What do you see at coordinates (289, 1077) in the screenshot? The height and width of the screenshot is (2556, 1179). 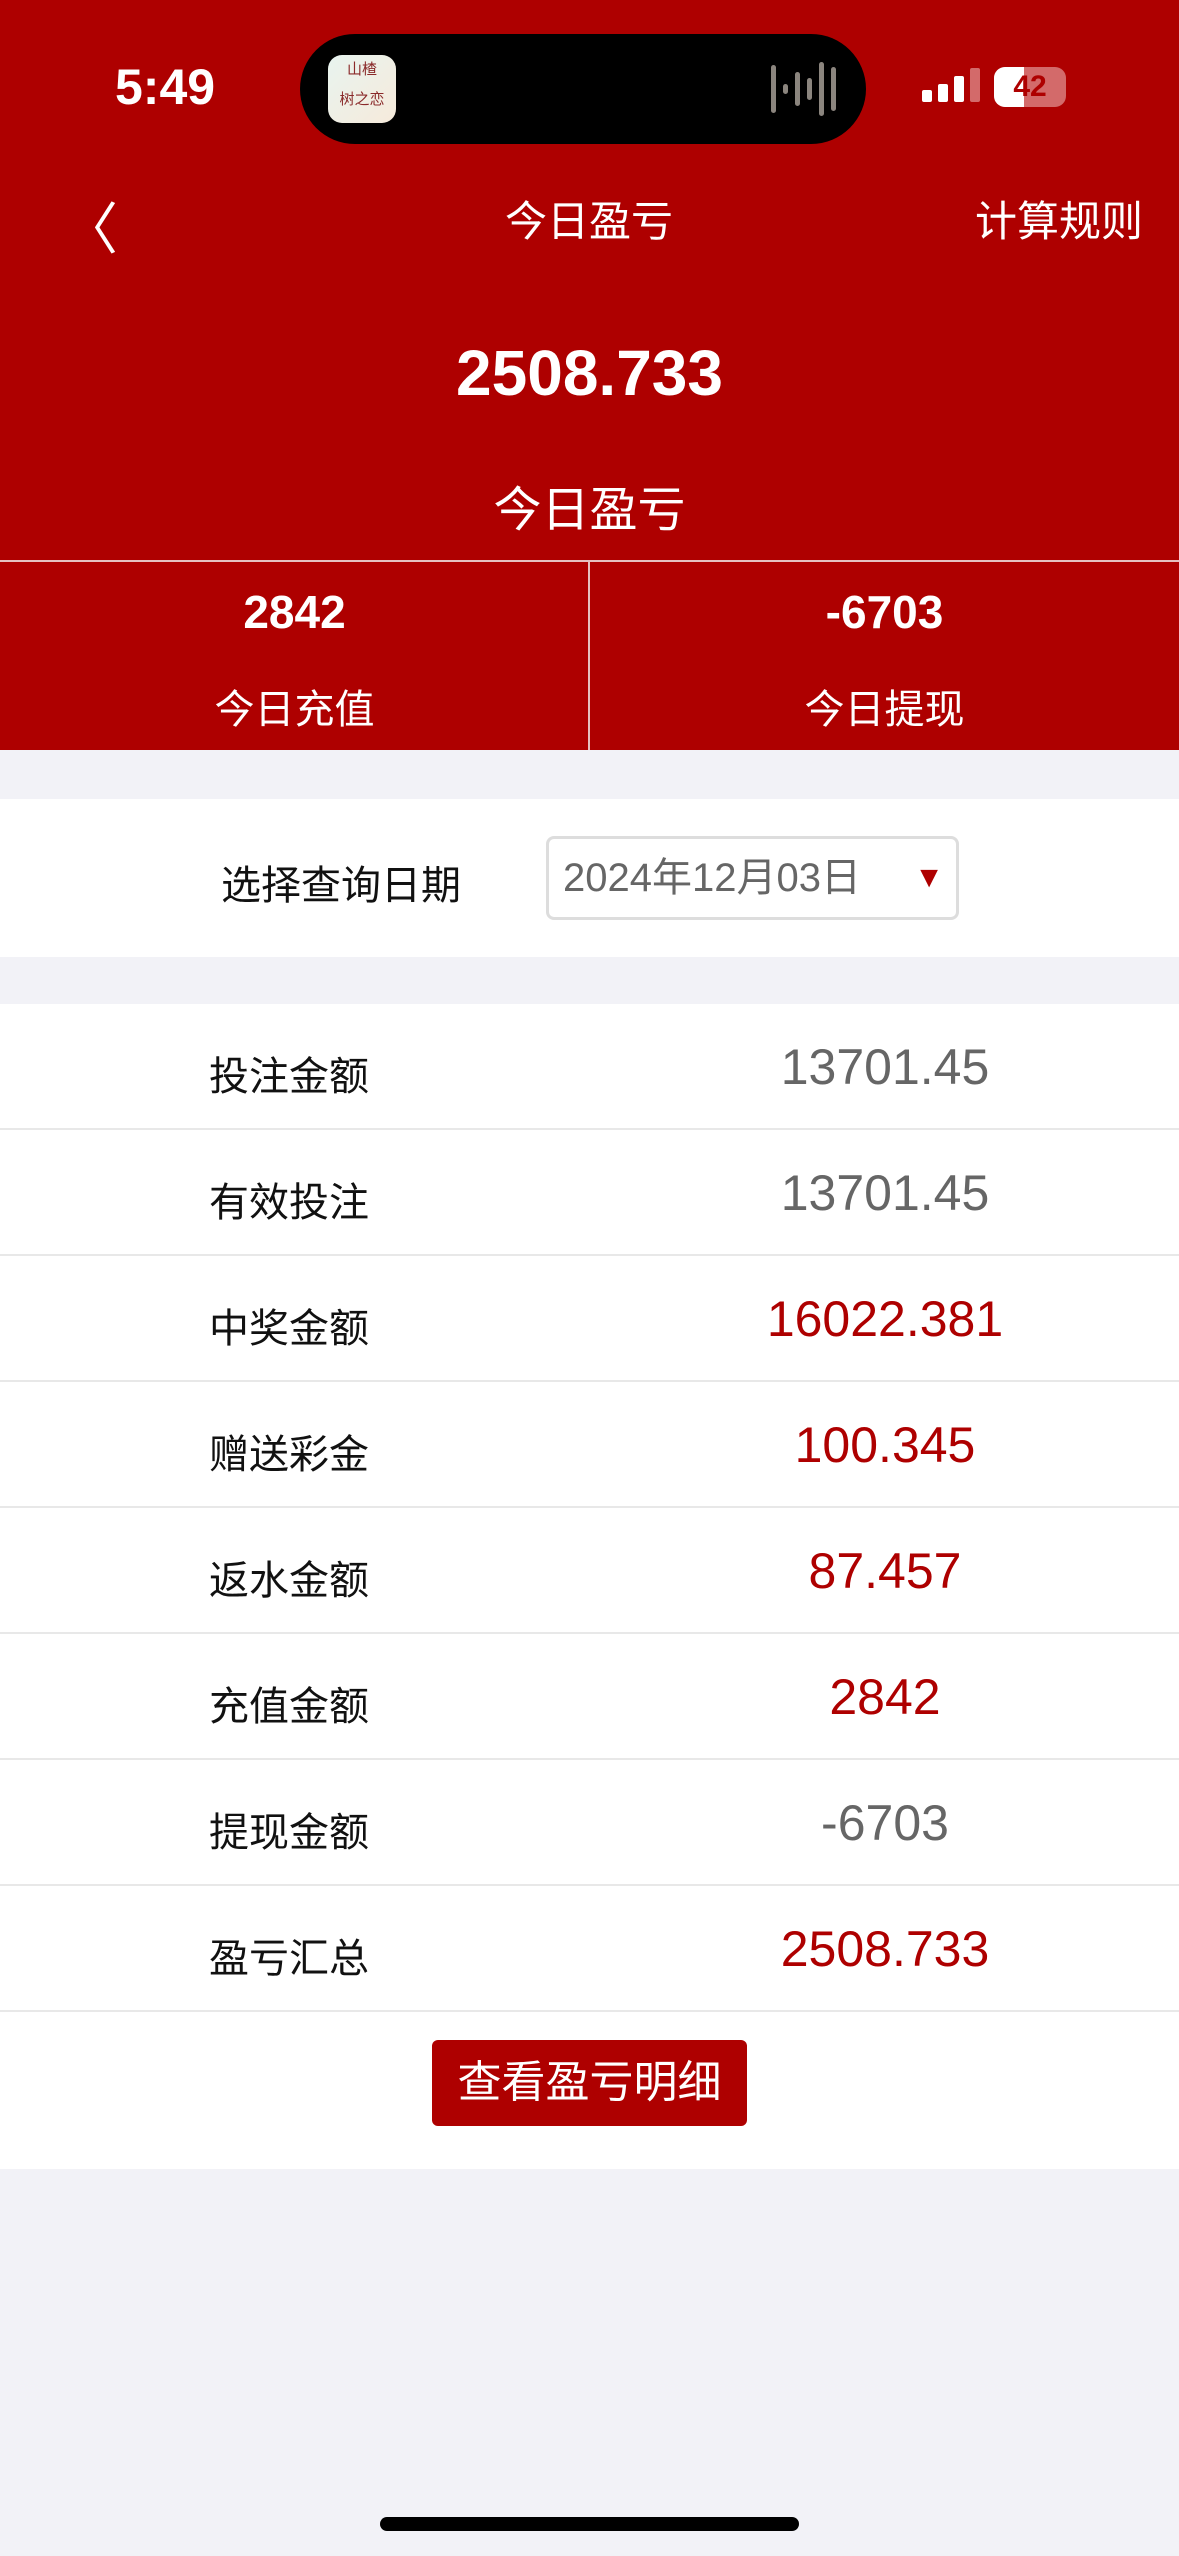 I see `row-label: 投注金额` at bounding box center [289, 1077].